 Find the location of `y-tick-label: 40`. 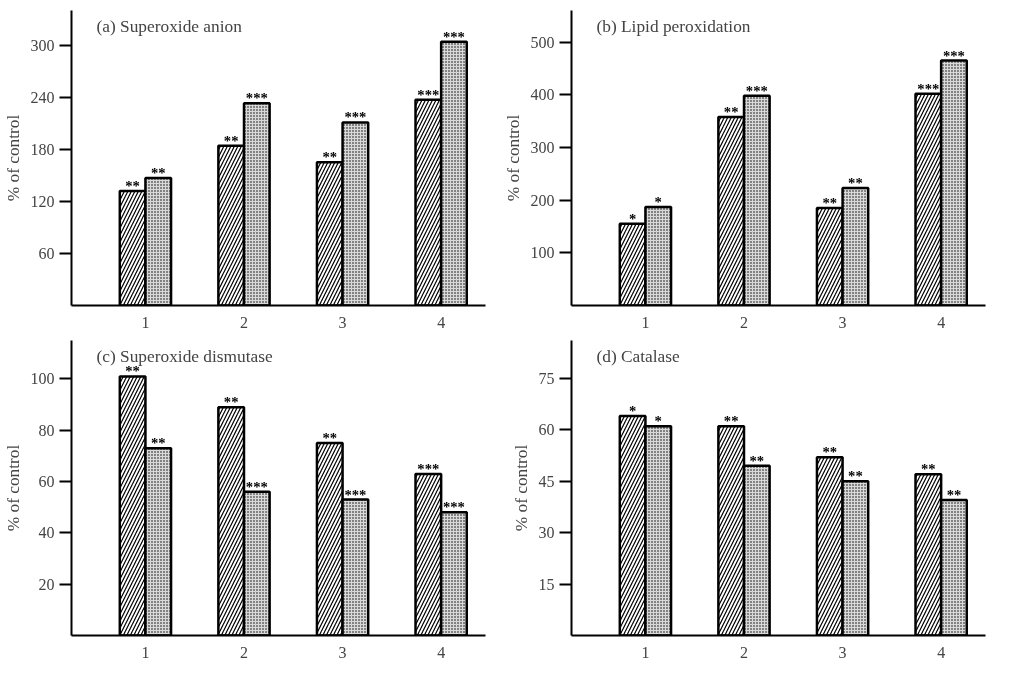

y-tick-label: 40 is located at coordinates (46, 533).